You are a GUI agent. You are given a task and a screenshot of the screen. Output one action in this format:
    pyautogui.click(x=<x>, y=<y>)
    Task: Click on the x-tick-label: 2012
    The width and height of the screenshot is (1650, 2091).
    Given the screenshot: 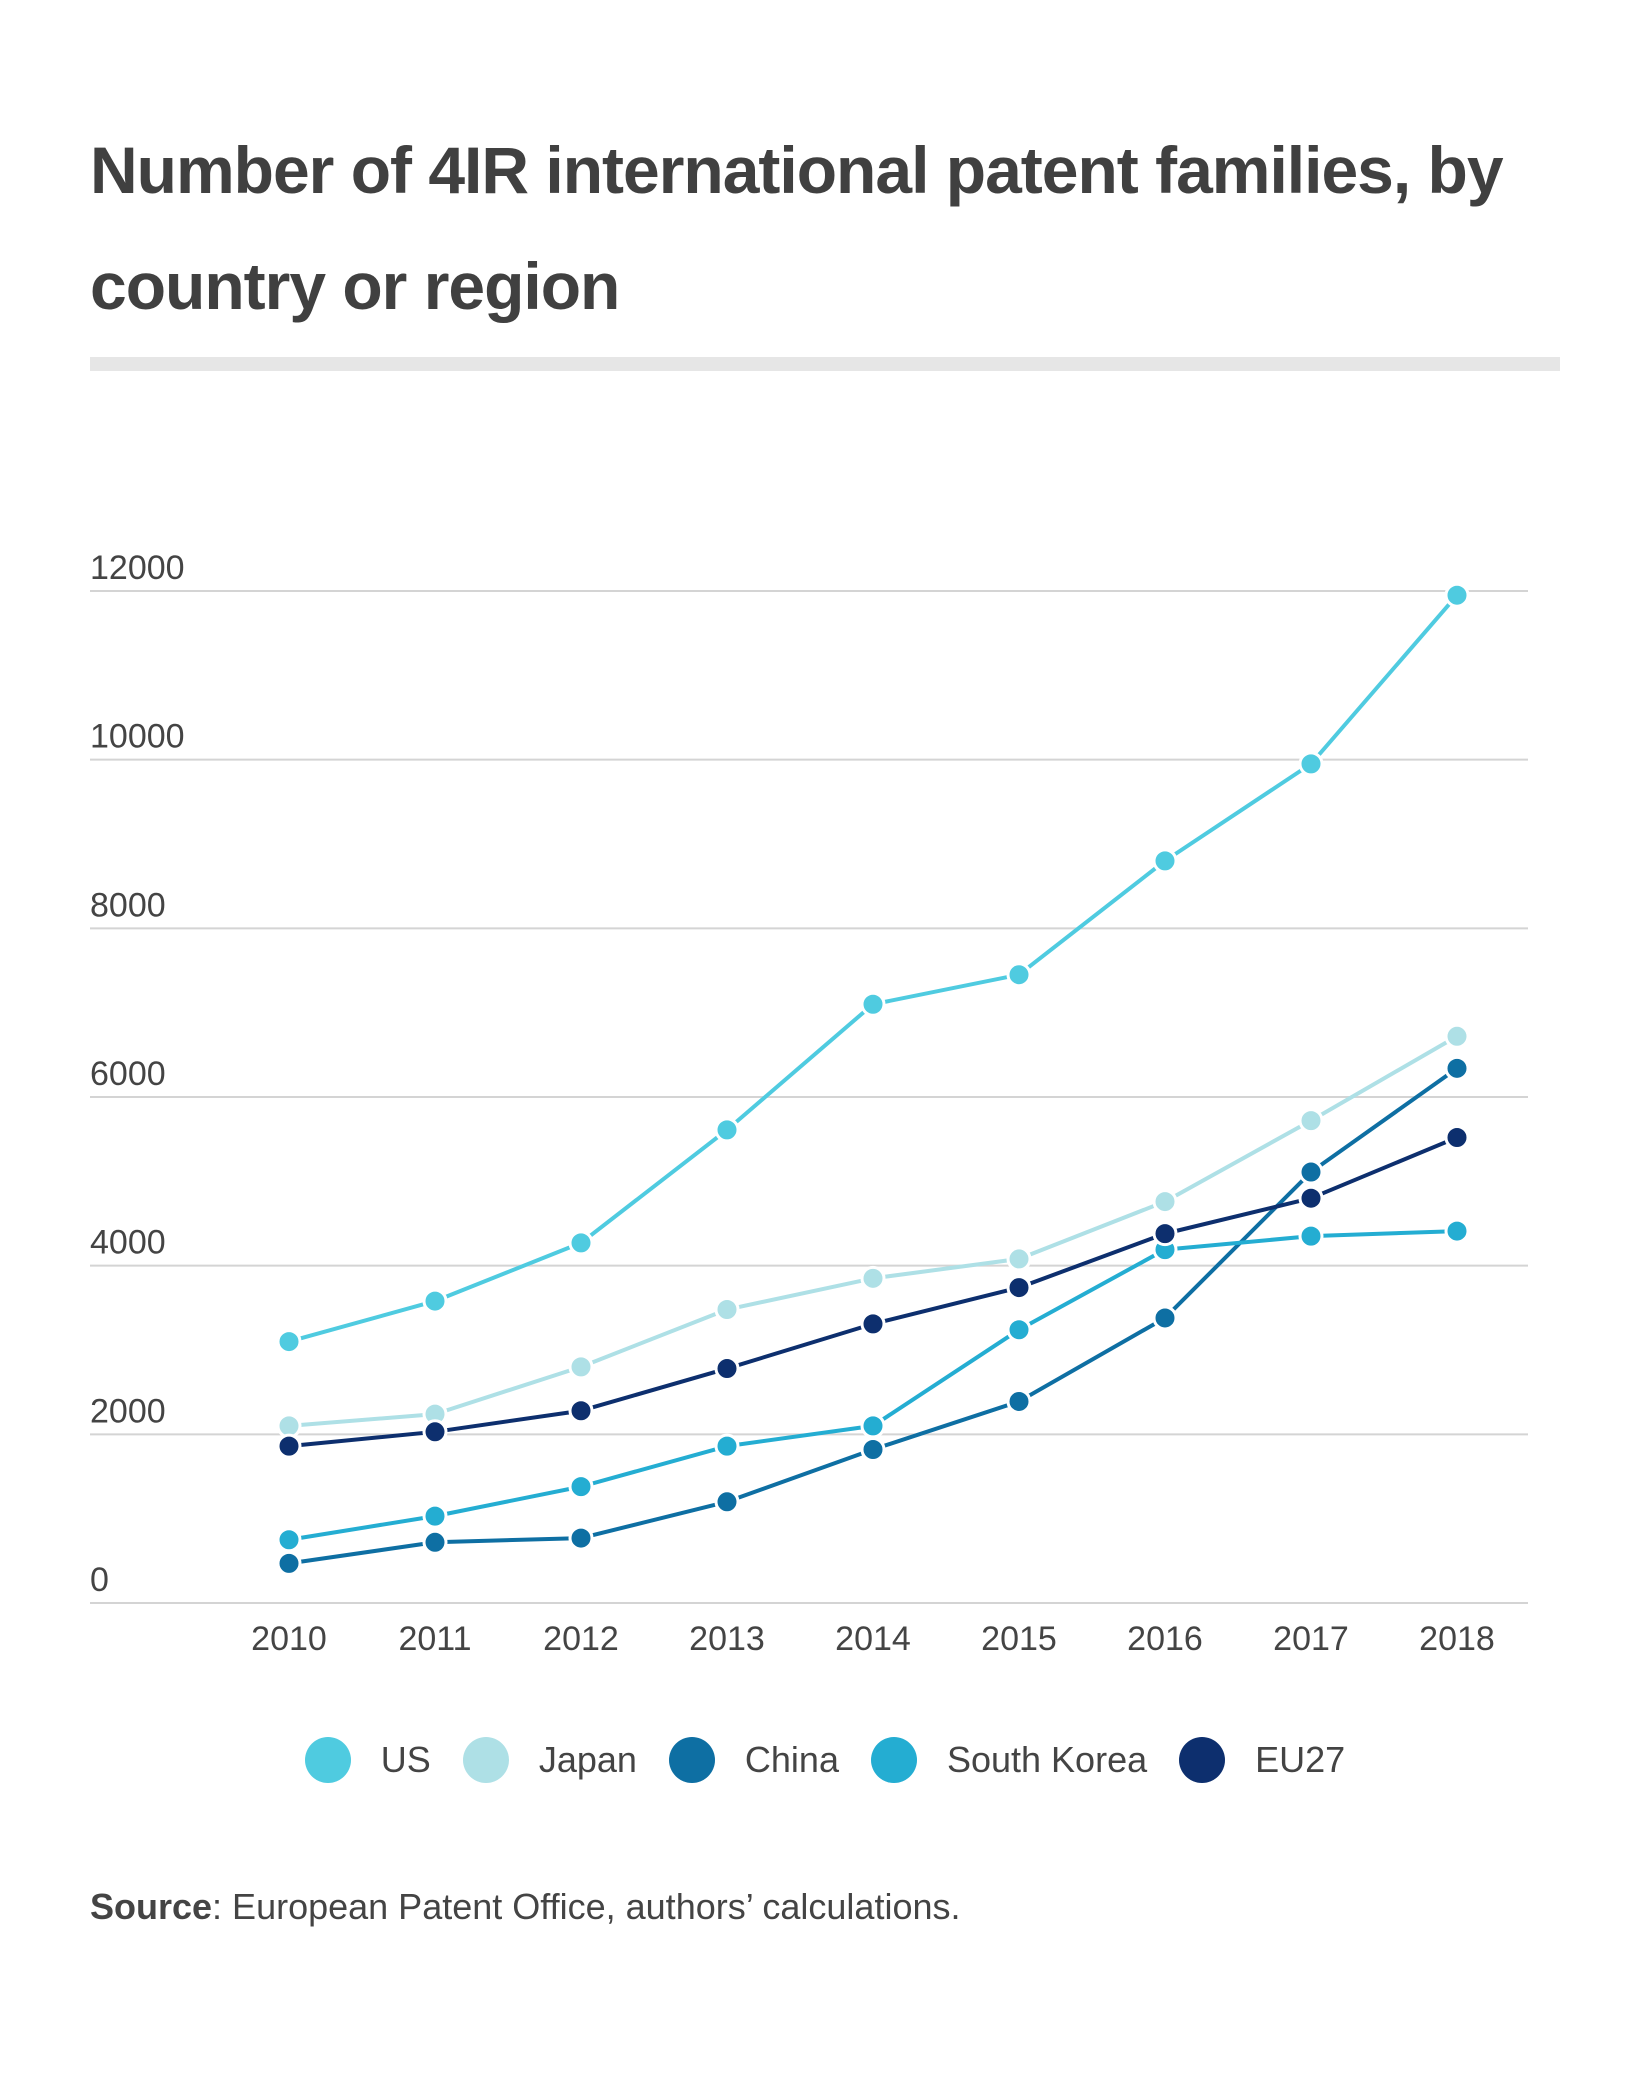 What is the action you would take?
    pyautogui.click(x=581, y=1639)
    